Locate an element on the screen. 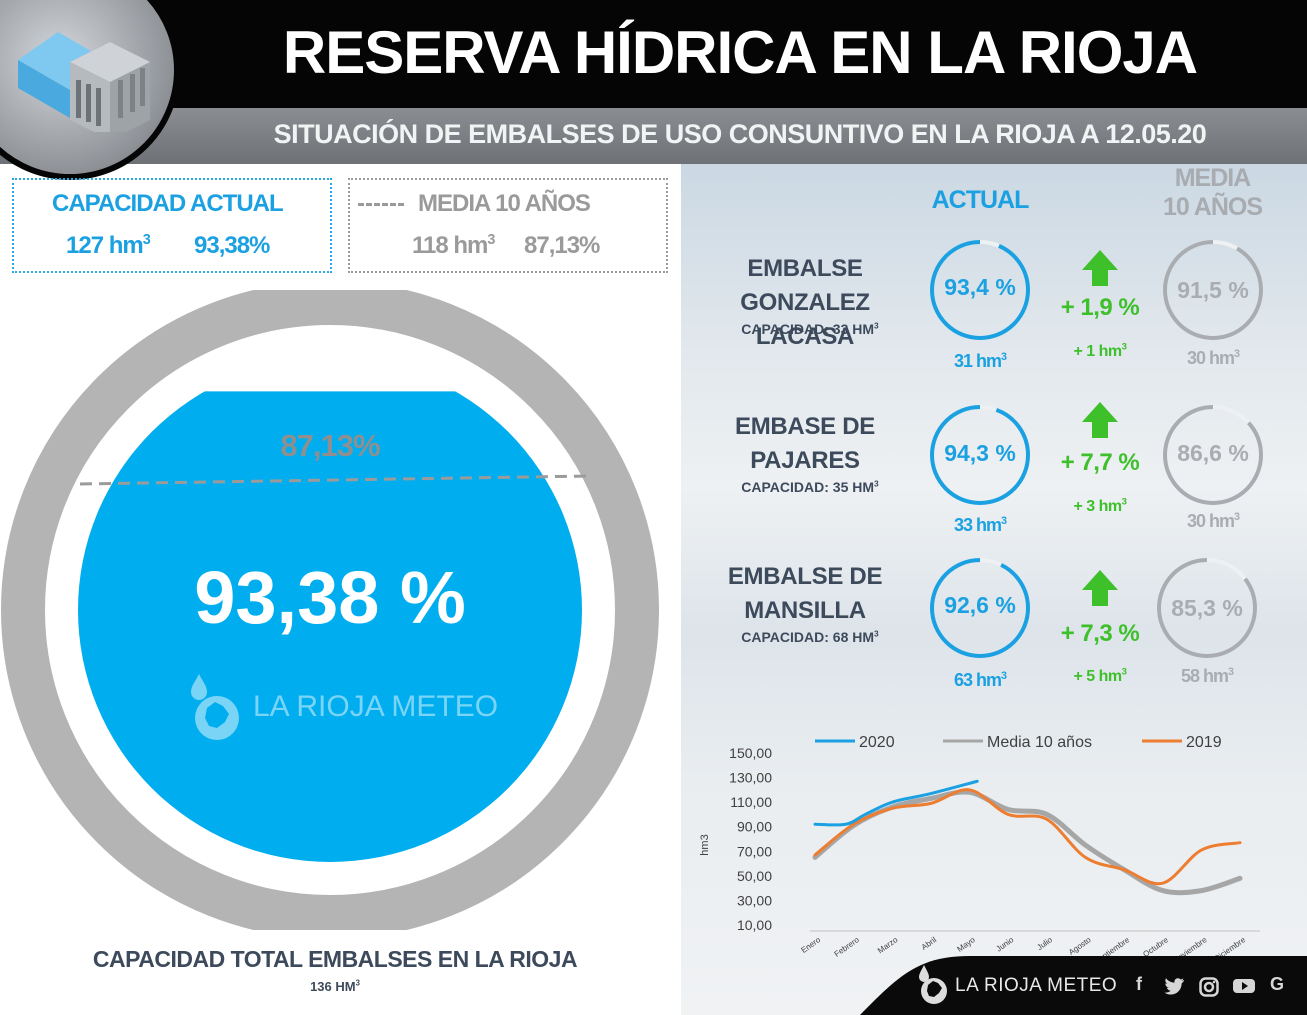  reservoir-capacity: CAPACIDAD: 68 HM3 is located at coordinates (810, 636).